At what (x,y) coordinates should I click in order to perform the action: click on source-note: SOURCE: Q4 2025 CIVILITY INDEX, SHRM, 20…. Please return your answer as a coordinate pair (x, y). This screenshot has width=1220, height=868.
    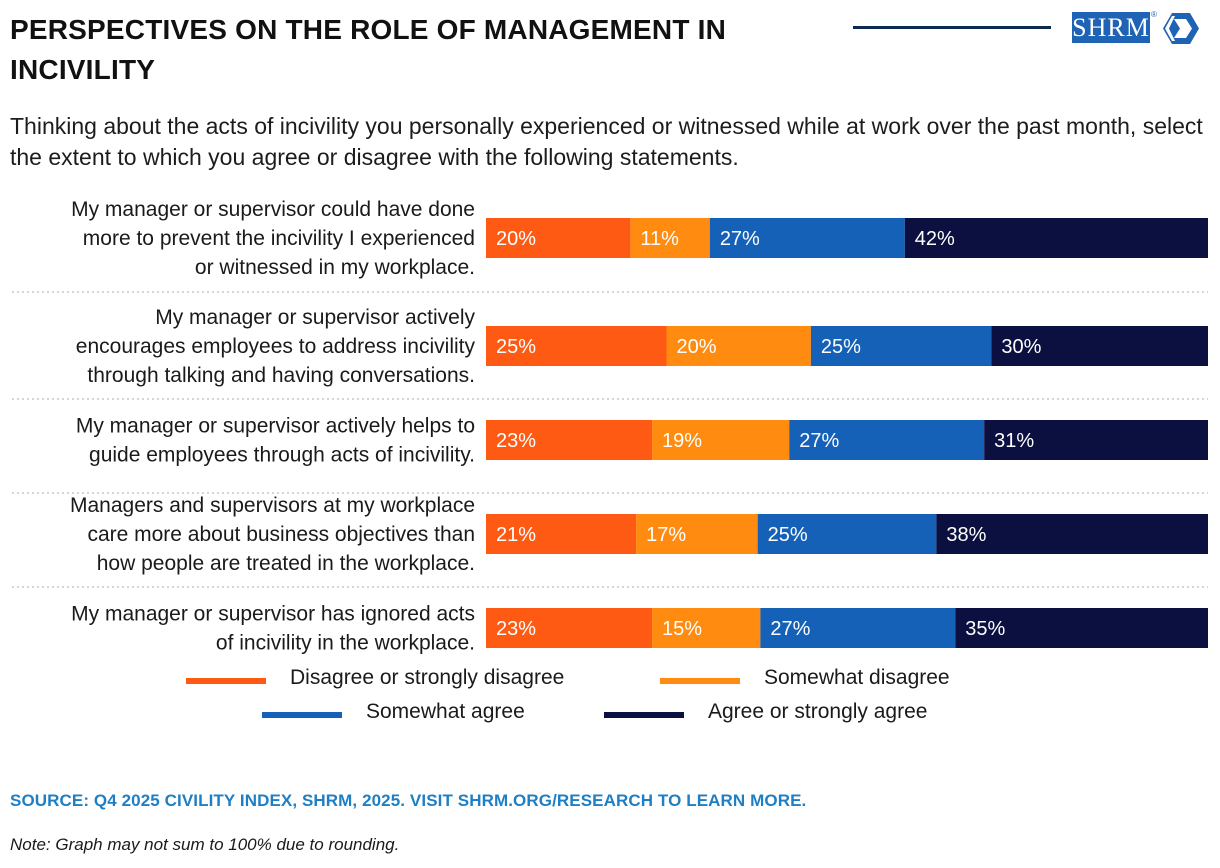
    Looking at the image, I should click on (408, 800).